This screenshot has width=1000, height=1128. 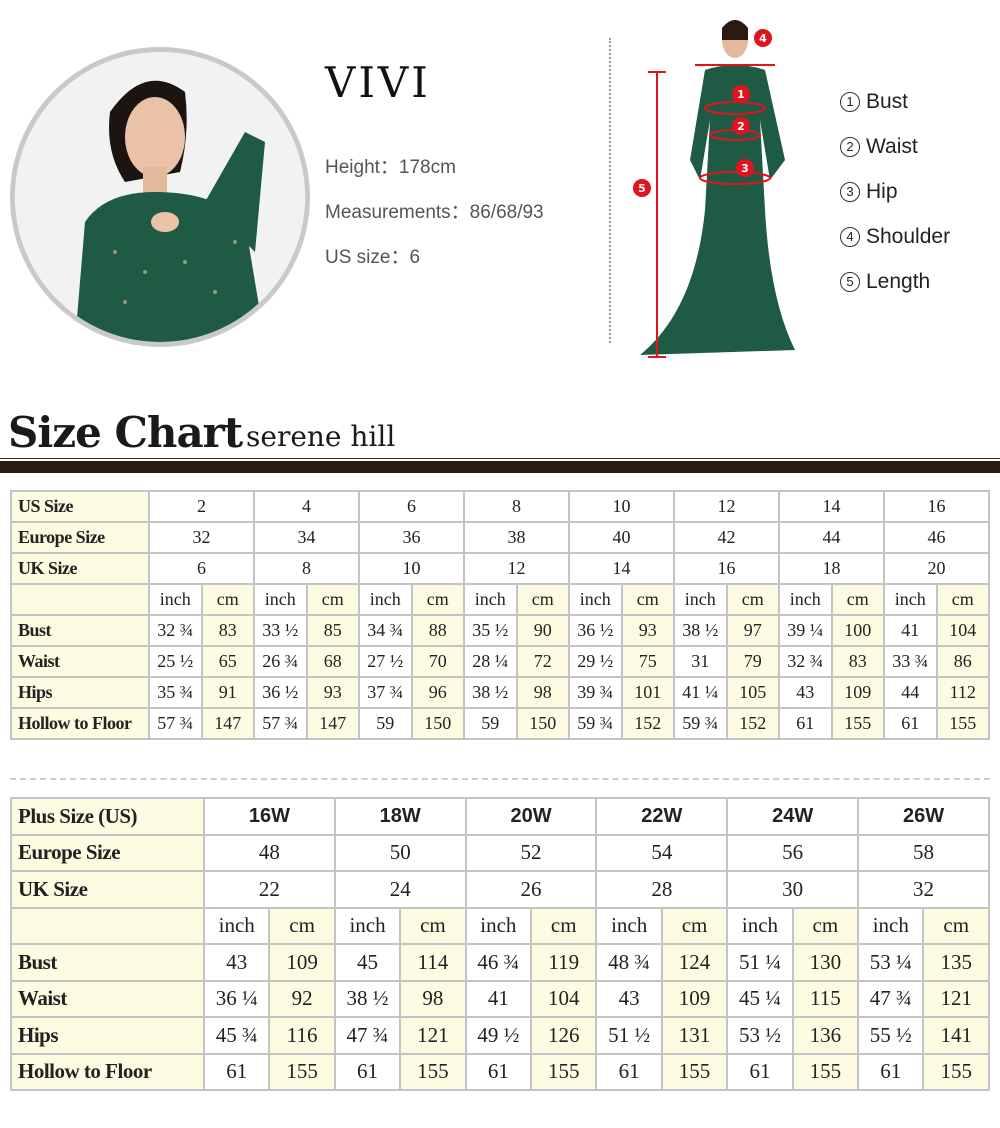 What do you see at coordinates (760, 998) in the screenshot?
I see `inch-cell: 45 ¼` at bounding box center [760, 998].